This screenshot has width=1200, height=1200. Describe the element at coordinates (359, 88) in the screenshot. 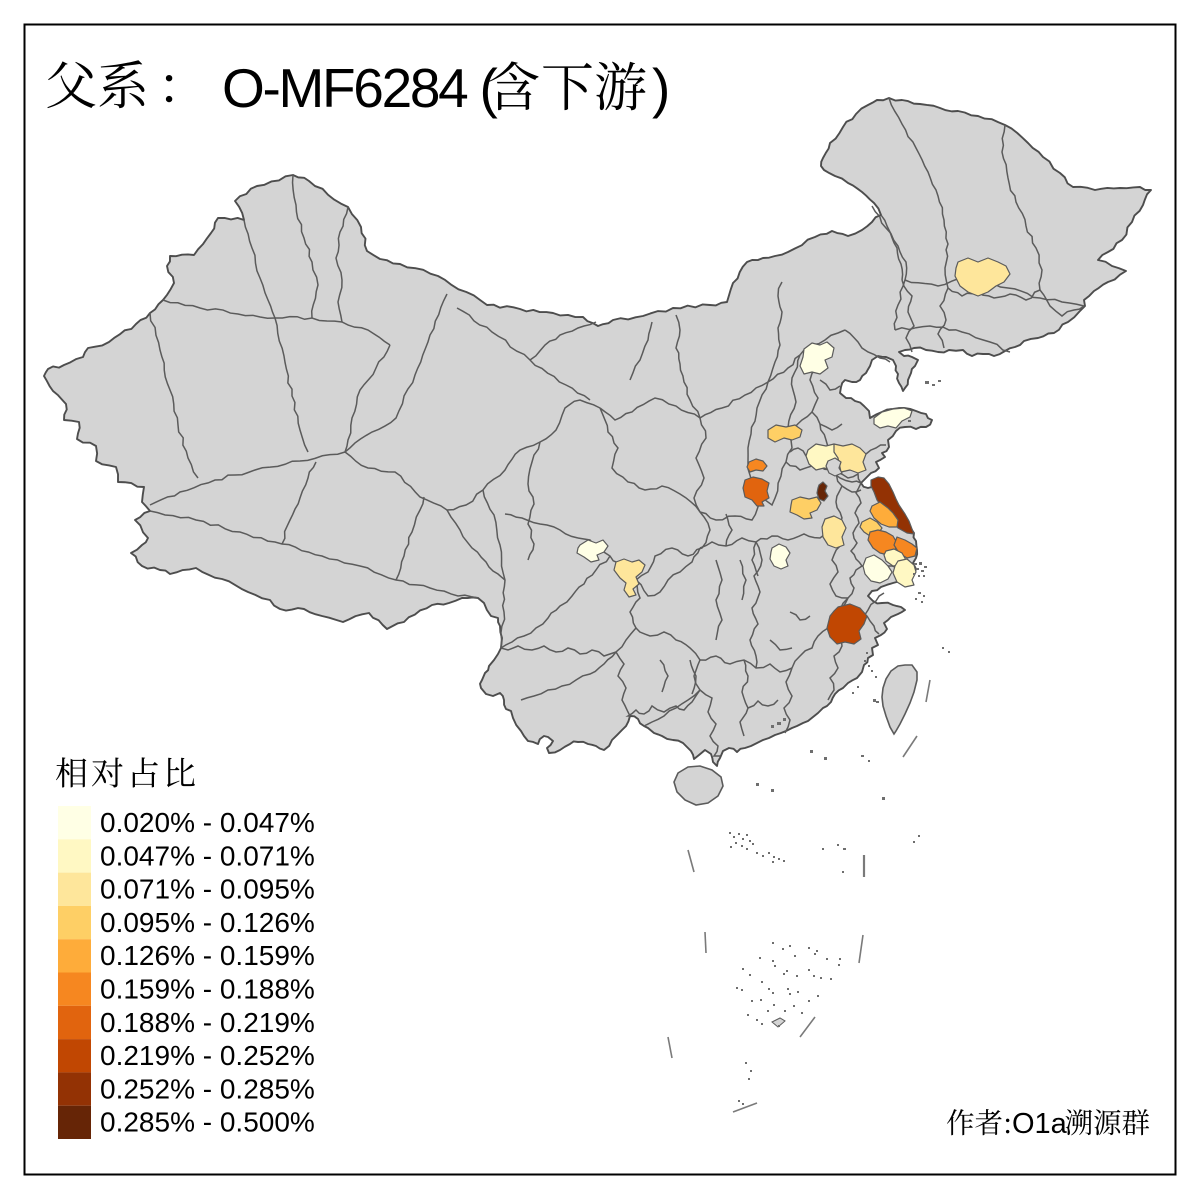

I see `svg-text: O-MF6284 (` at that location.